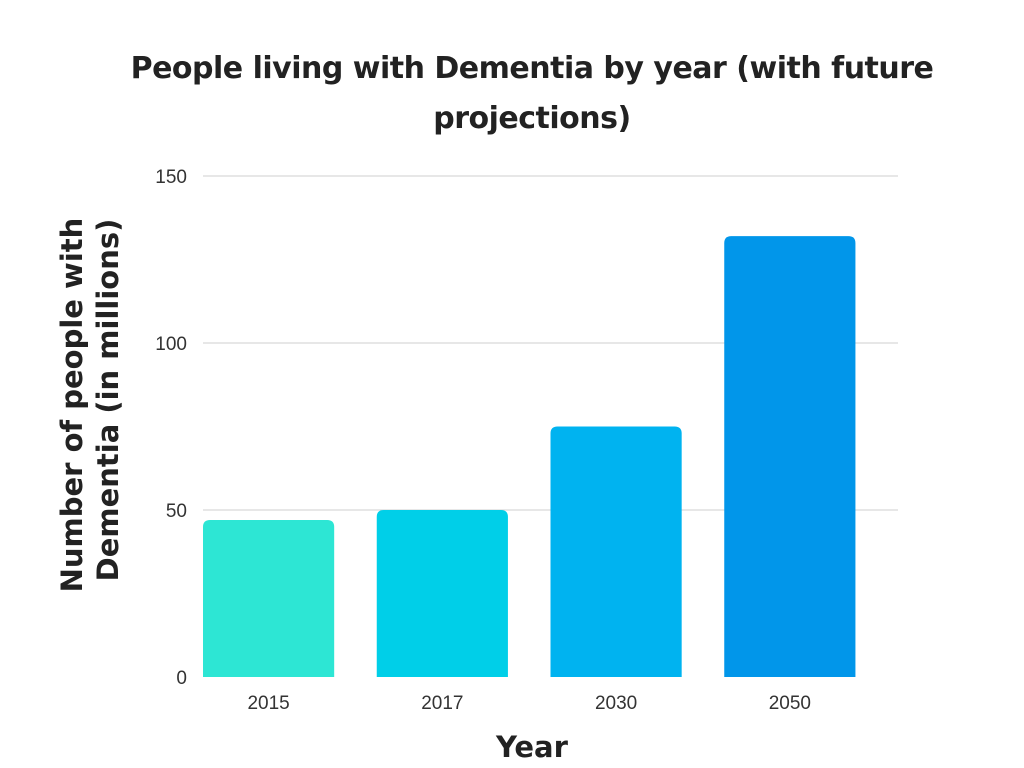 The height and width of the screenshot is (768, 1024). What do you see at coordinates (442, 593) in the screenshot?
I see `bar-2017` at bounding box center [442, 593].